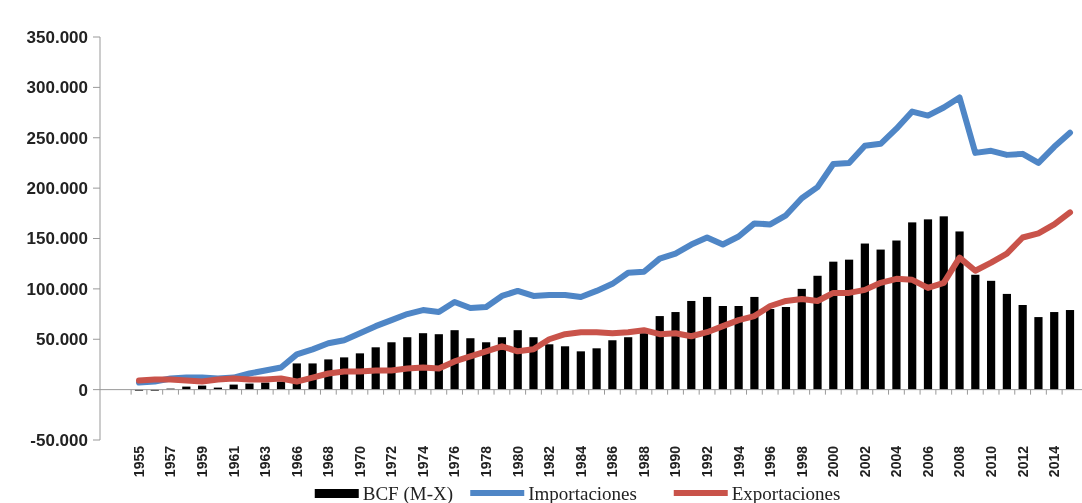 This screenshot has width=1082, height=503. I want to click on x-tick-label: 1961, so click(233, 461).